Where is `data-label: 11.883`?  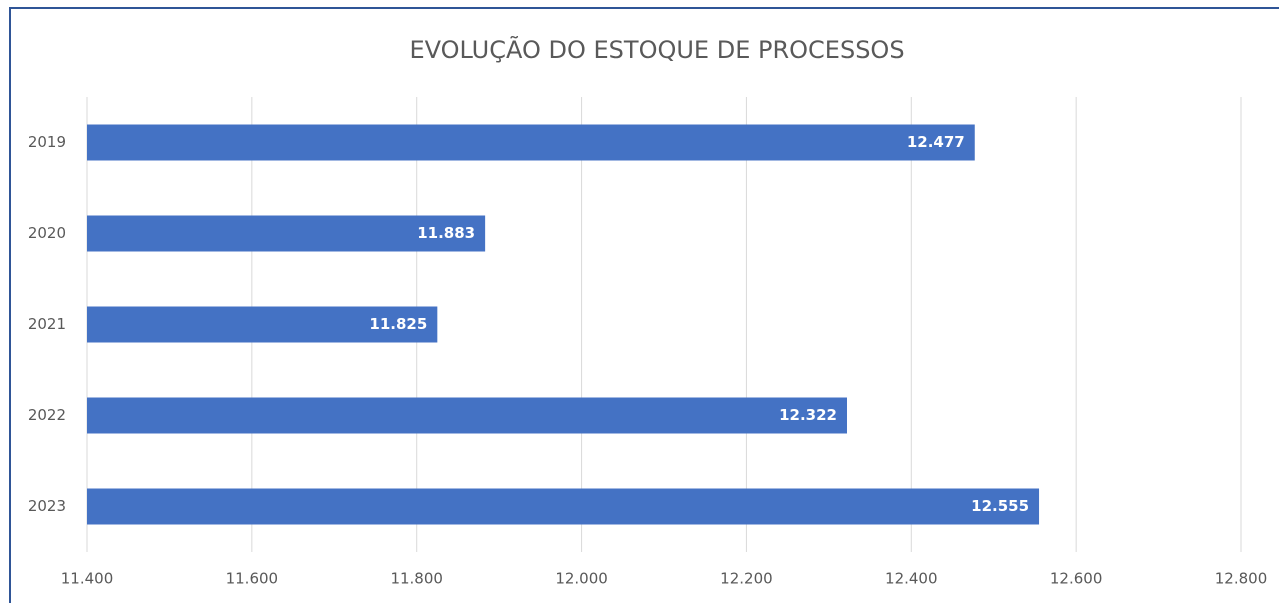
data-label: 11.883 is located at coordinates (446, 233).